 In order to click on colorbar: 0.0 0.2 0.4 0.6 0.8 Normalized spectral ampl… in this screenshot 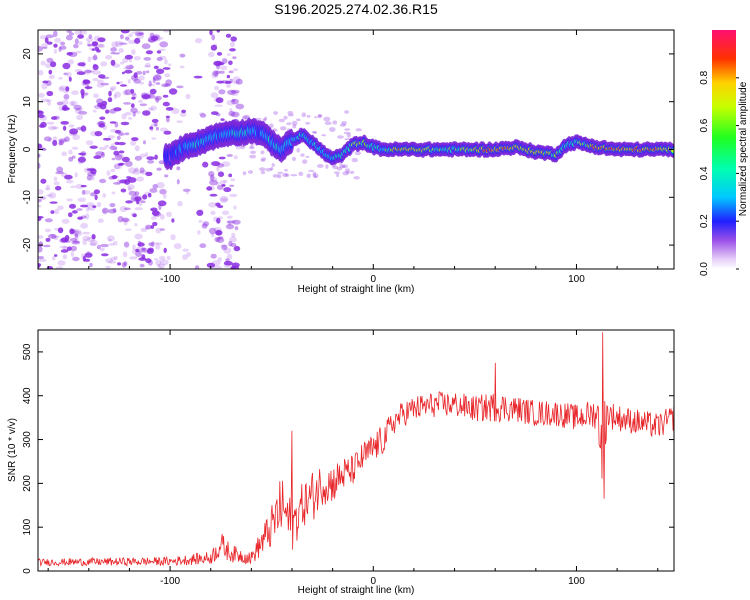, I will do `click(724, 153)`.